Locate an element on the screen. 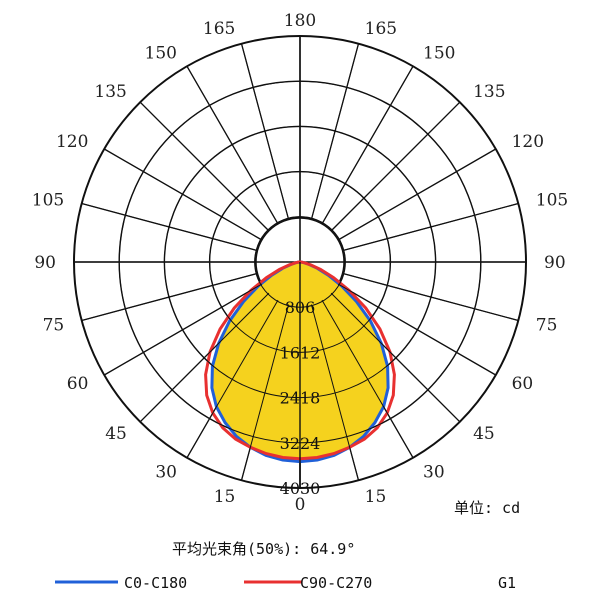 The width and height of the screenshot is (600, 600). angle-label-right-15: 15 is located at coordinates (376, 497).